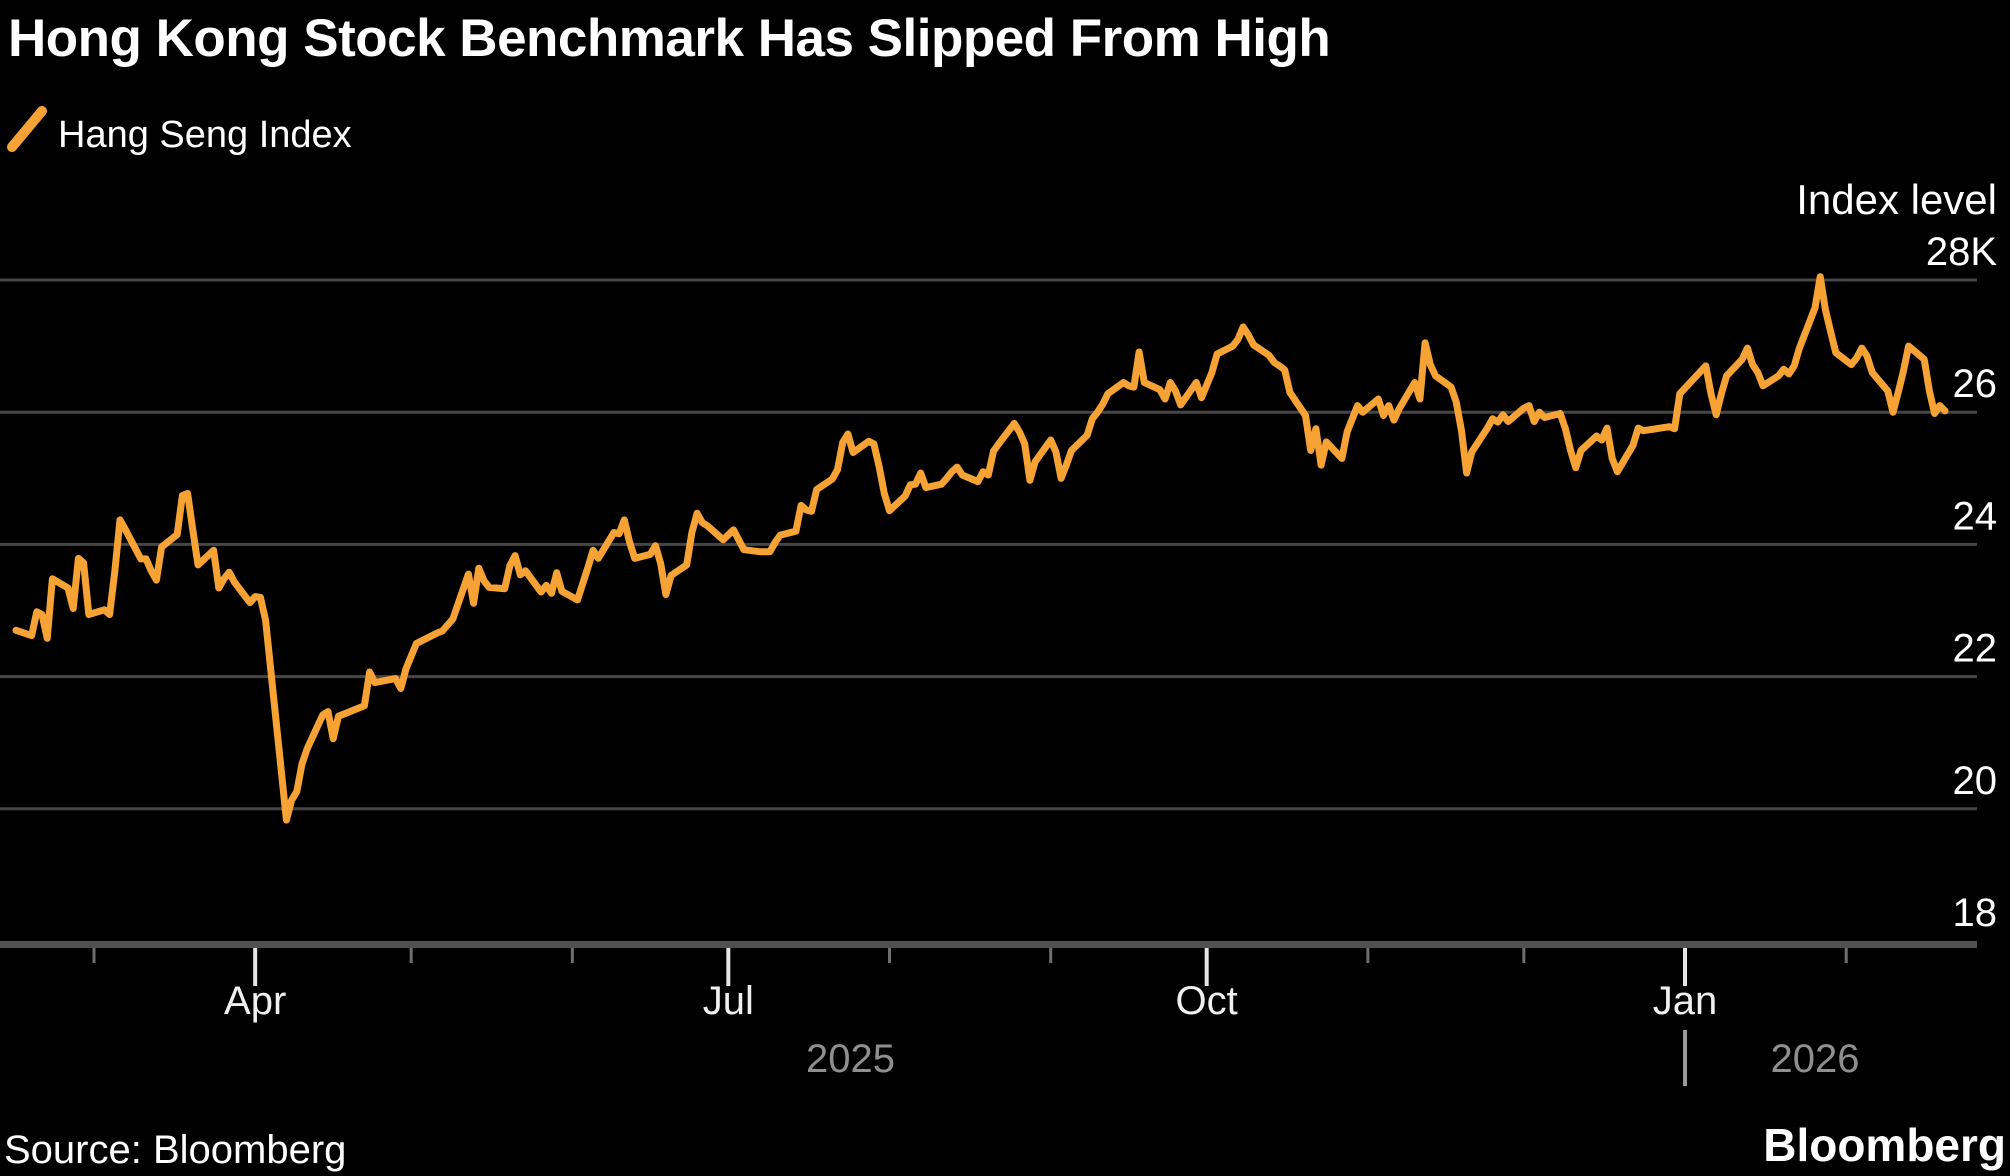  Describe the element at coordinates (1975, 516) in the screenshot. I see `y-tick-label-24: 24` at that location.